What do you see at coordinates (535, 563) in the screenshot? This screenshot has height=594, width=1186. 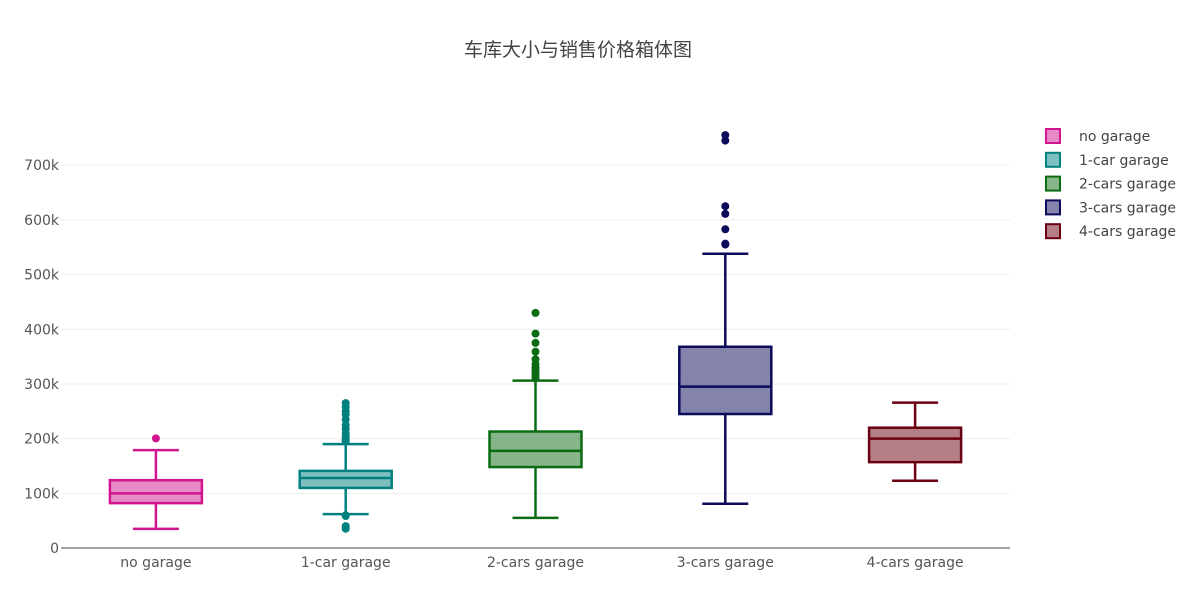 I see `x-tick-label: 2-cars garage` at bounding box center [535, 563].